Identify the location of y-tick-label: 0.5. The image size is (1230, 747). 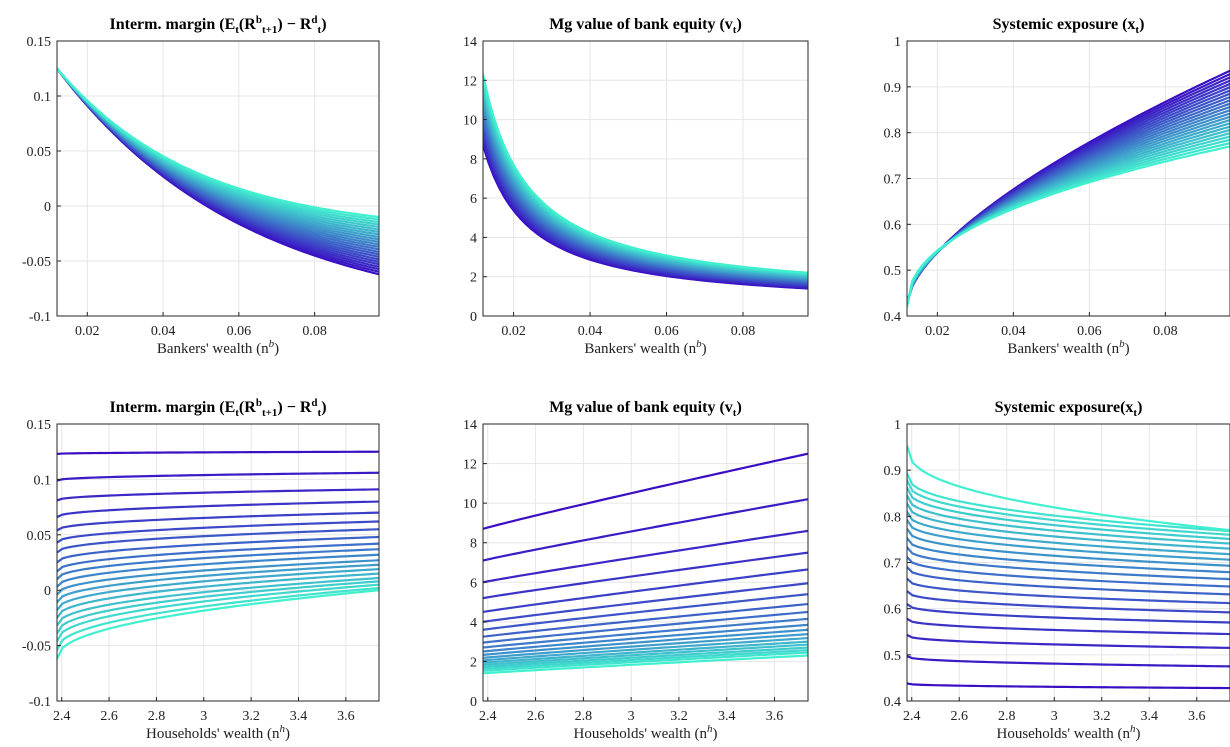
(893, 656).